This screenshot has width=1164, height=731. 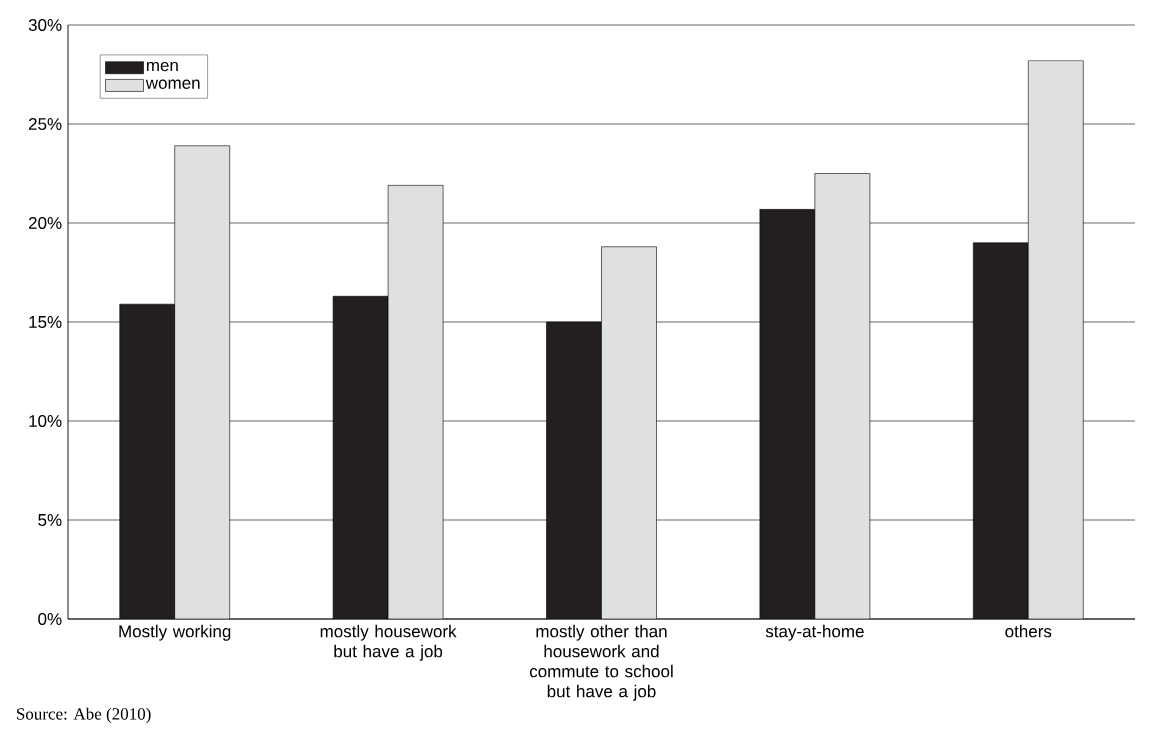 I want to click on y-tick-label: 10%, so click(x=45, y=421).